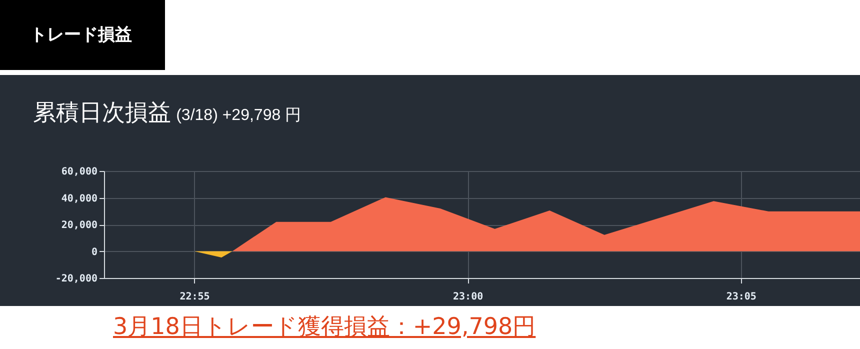 This screenshot has height=349, width=860. What do you see at coordinates (79, 198) in the screenshot?
I see `y-tick-label: 40,000` at bounding box center [79, 198].